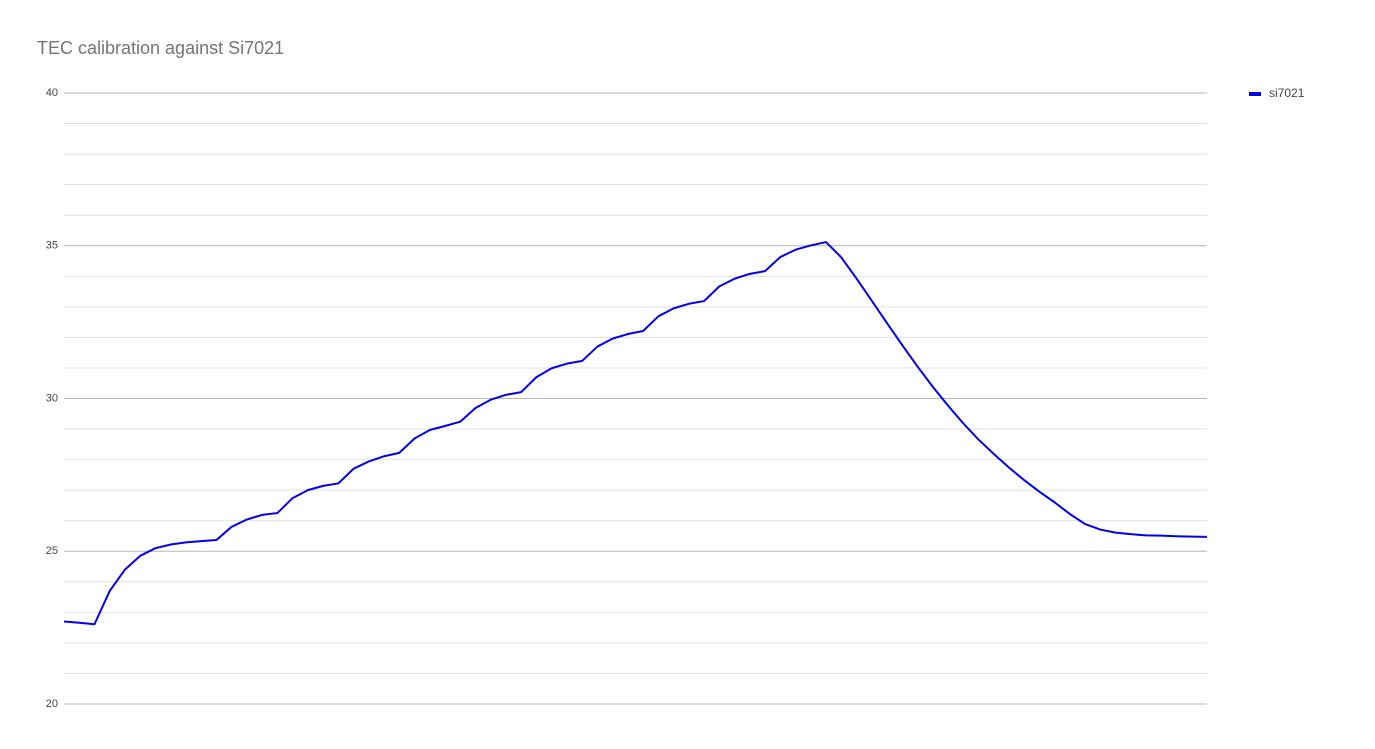  Describe the element at coordinates (52, 246) in the screenshot. I see `y-tick-label: 35` at that location.